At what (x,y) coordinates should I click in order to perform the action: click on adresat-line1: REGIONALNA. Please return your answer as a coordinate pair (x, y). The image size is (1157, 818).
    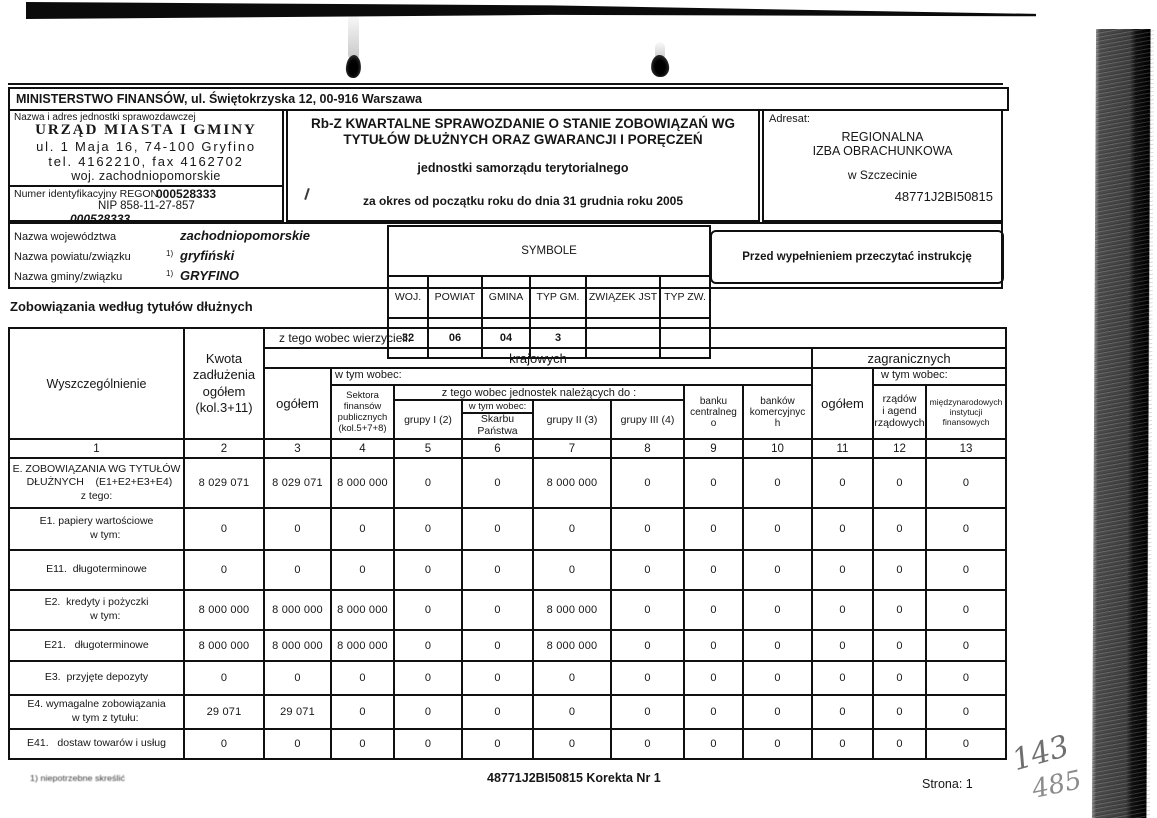
    Looking at the image, I should click on (882, 137).